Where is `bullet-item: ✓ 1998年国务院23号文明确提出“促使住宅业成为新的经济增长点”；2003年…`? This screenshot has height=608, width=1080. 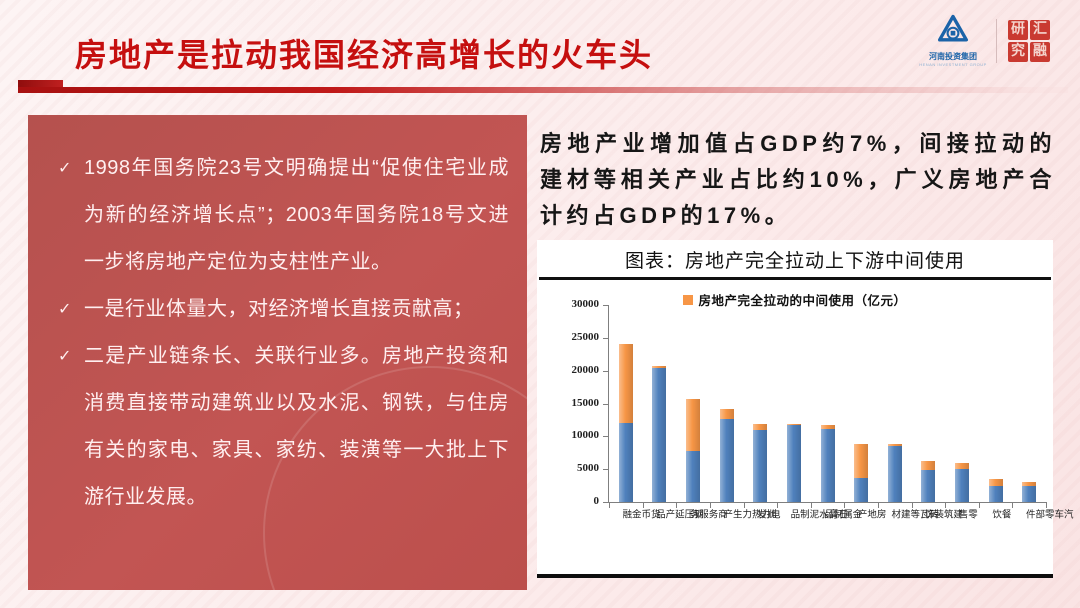
bullet-item: ✓ 1998年国务院23号文明确提出“促使住宅业成为新的经济增长点”；2003年… is located at coordinates (283, 215).